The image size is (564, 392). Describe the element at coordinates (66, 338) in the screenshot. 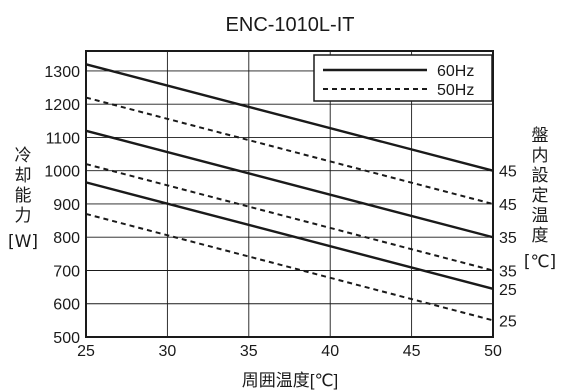

I see `y-tick-label: 500` at that location.